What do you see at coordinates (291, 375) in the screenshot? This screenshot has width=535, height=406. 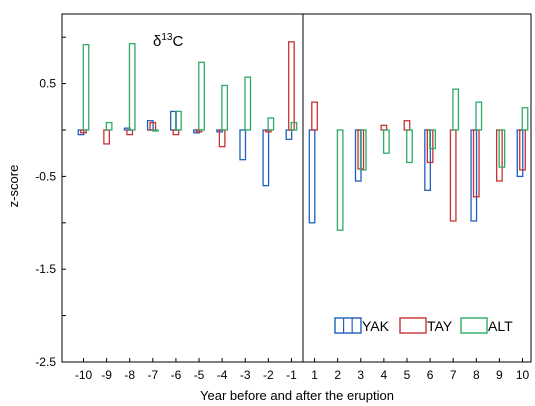 I see `x-tick-label: -1` at bounding box center [291, 375].